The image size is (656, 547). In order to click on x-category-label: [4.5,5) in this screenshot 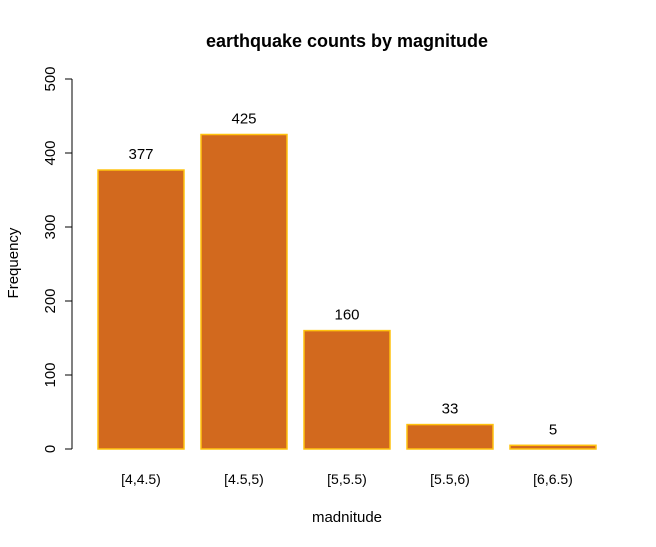, I will do `click(244, 479)`.